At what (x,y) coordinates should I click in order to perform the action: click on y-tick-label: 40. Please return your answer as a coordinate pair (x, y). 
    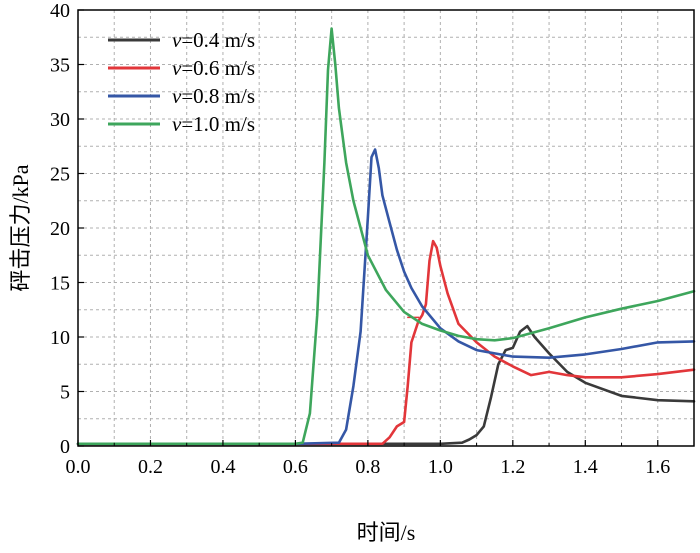
    Looking at the image, I should click on (60, 11).